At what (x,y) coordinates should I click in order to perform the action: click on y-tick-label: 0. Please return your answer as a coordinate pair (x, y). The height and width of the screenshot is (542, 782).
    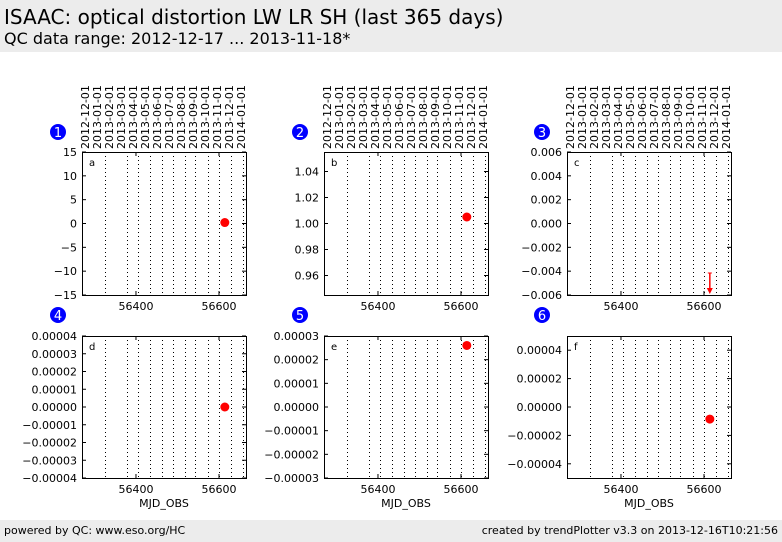
    Looking at the image, I should click on (73, 224).